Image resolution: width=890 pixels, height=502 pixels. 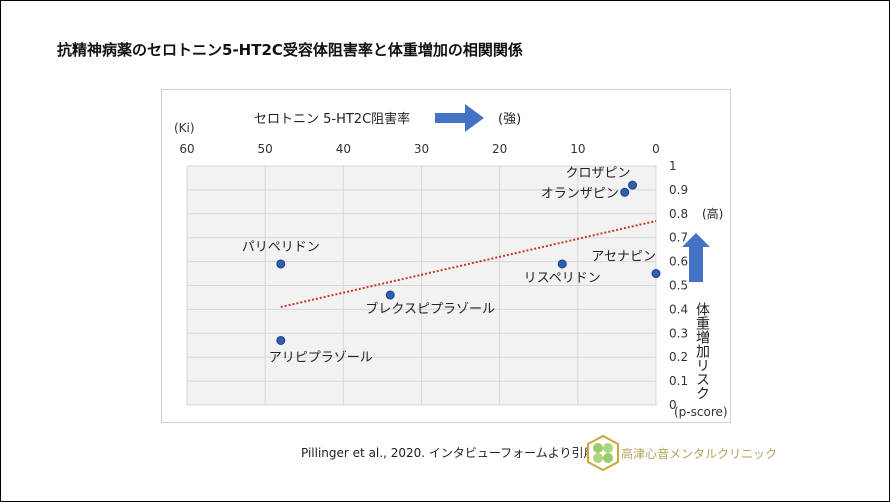 What do you see at coordinates (598, 173) in the screenshot?
I see `data-label: クロザピン` at bounding box center [598, 173].